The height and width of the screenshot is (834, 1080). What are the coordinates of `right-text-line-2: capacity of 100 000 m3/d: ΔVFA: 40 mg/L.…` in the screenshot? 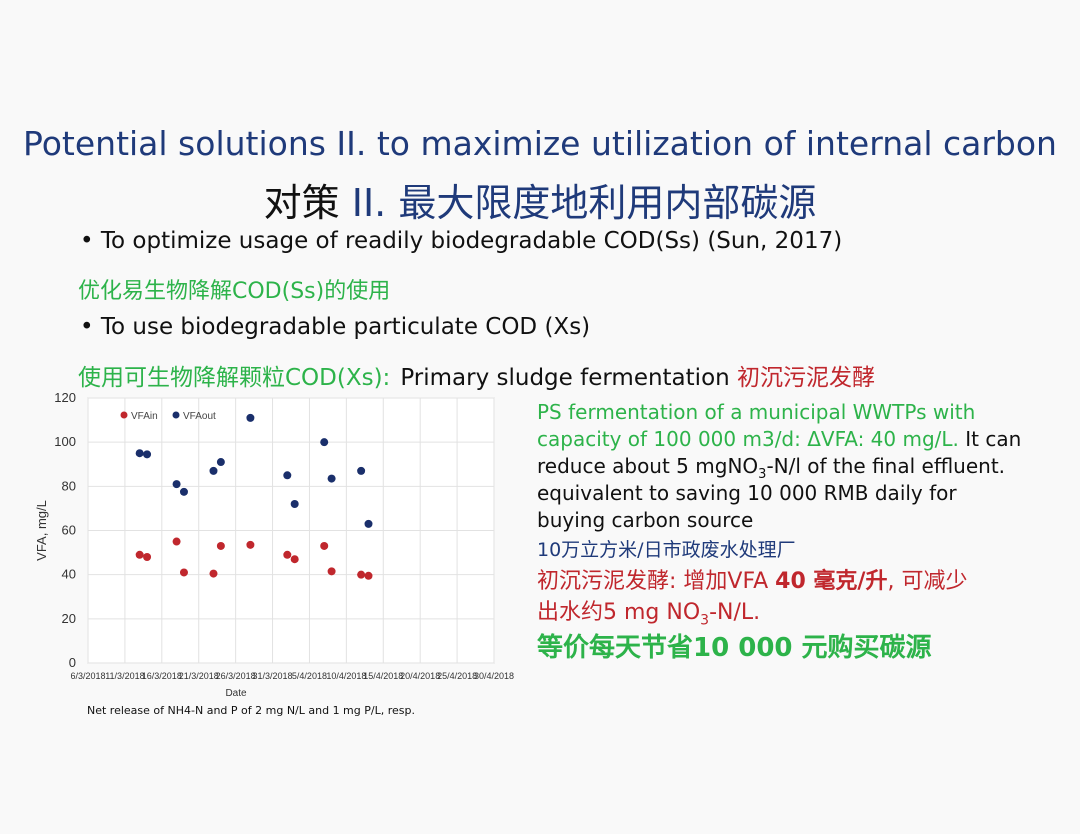 It's located at (779, 439).